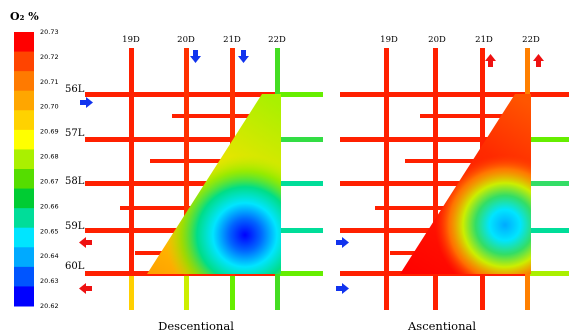 The width and height of the screenshot is (569, 335). What do you see at coordinates (441, 326) in the screenshot?
I see `caption-ascentional: Ascentional` at bounding box center [441, 326].